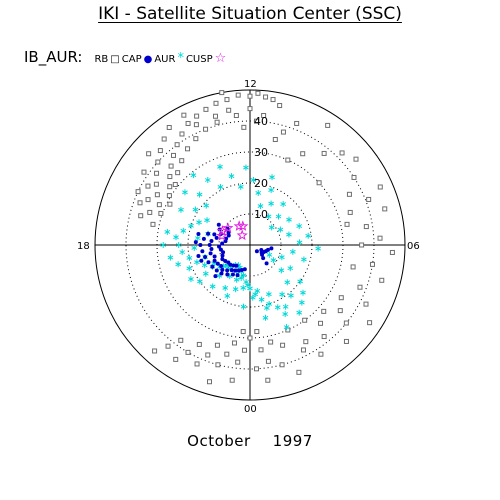 Image resolution: width=500 pixels, height=500 pixels. I want to click on mlt-label-bottom: 00, so click(250, 409).